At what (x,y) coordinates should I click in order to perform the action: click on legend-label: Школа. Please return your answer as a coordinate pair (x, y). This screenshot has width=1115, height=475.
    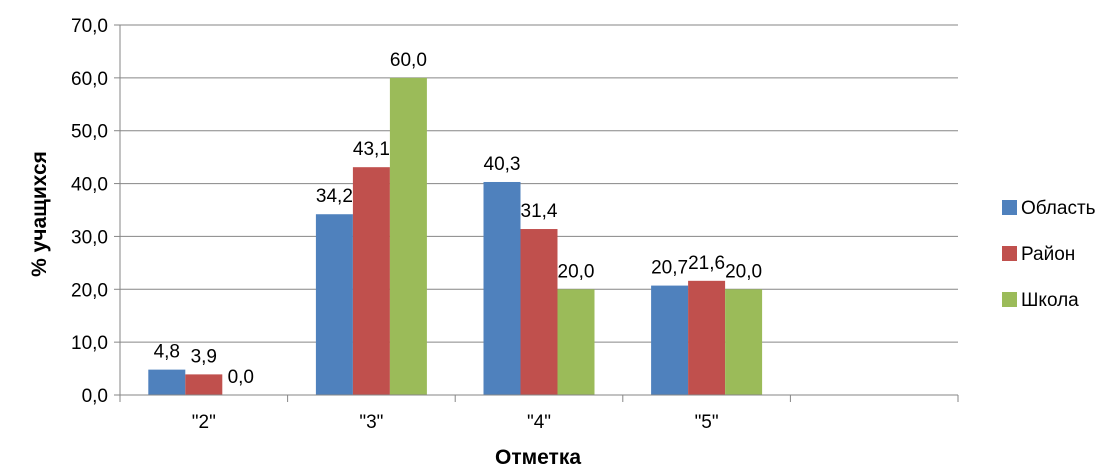
    Looking at the image, I should click on (1050, 300).